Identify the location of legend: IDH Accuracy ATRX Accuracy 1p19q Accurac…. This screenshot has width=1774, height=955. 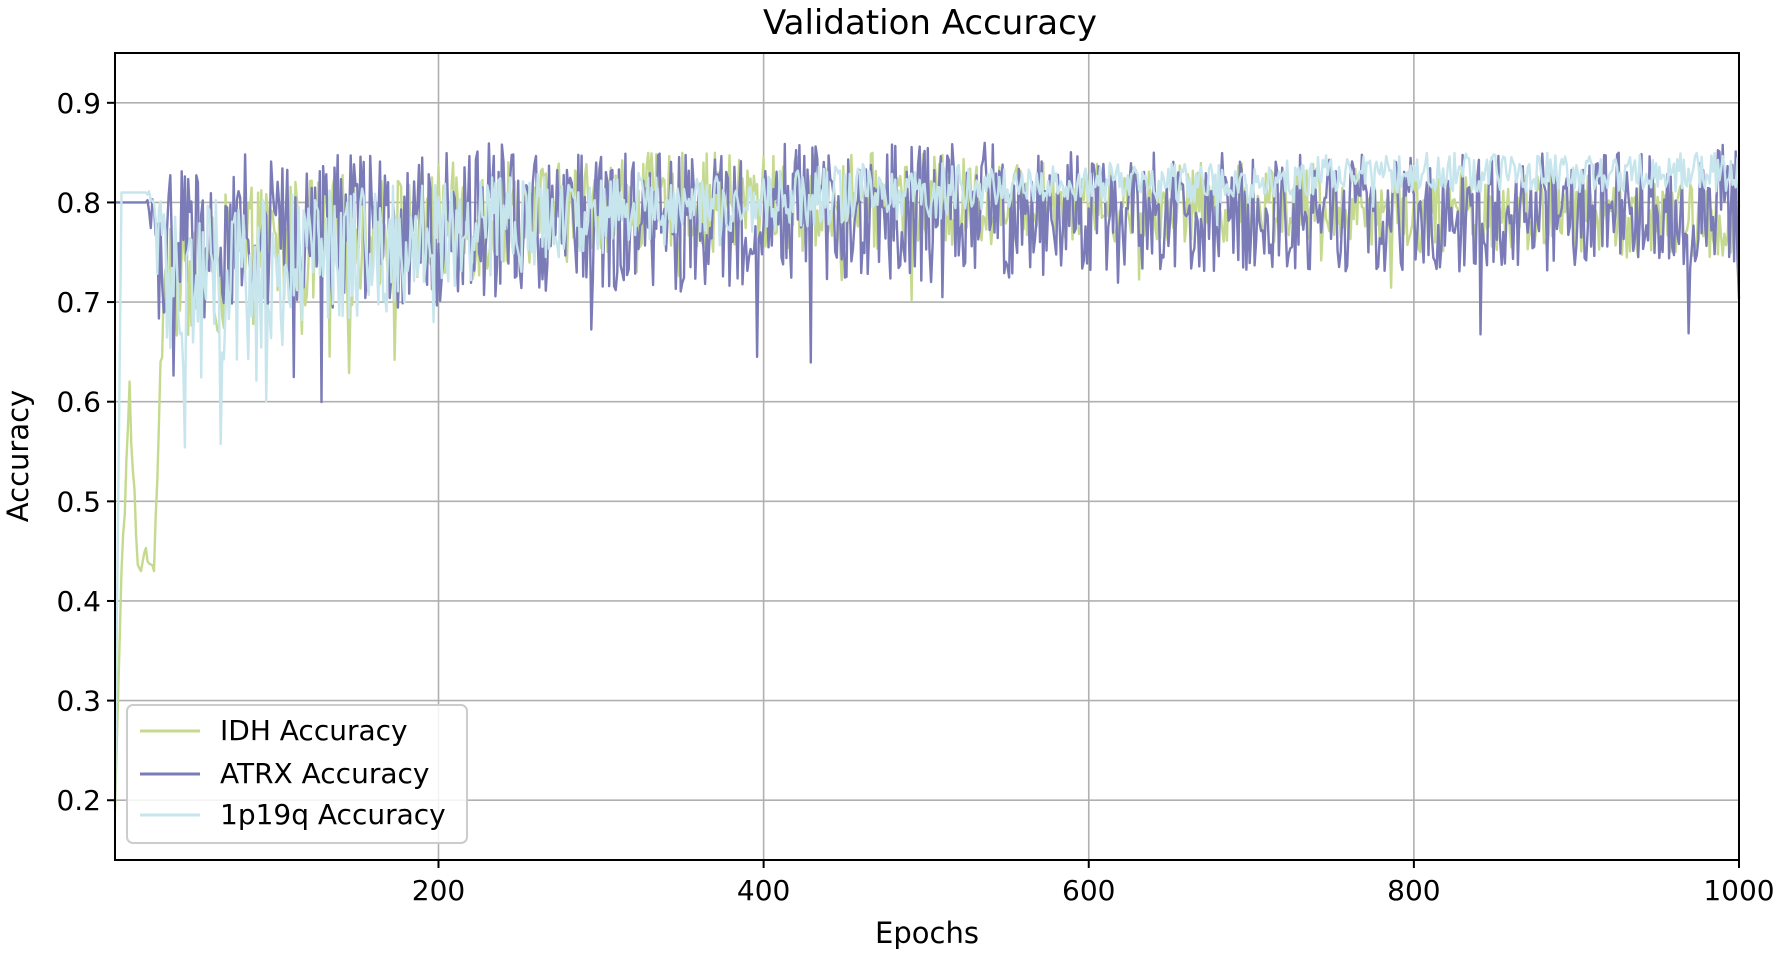
(297, 774).